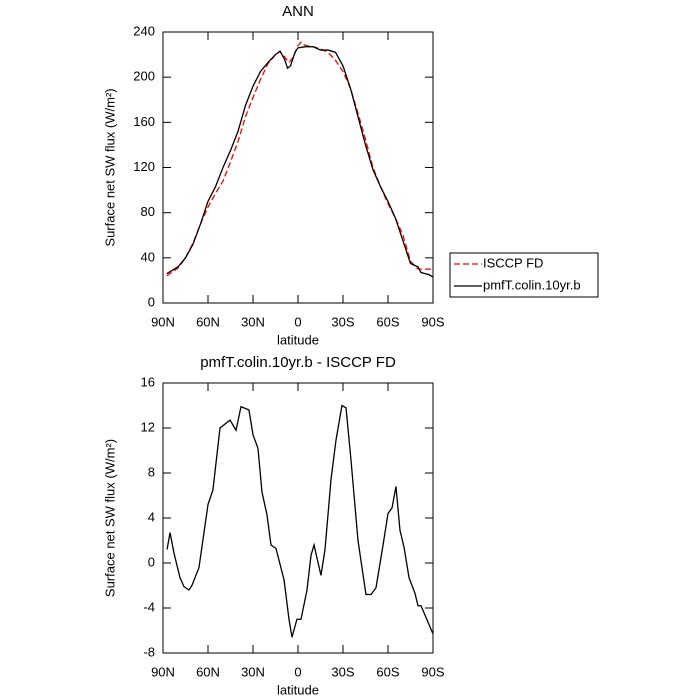  Describe the element at coordinates (144, 121) in the screenshot. I see `y-tick-label: 160` at that location.